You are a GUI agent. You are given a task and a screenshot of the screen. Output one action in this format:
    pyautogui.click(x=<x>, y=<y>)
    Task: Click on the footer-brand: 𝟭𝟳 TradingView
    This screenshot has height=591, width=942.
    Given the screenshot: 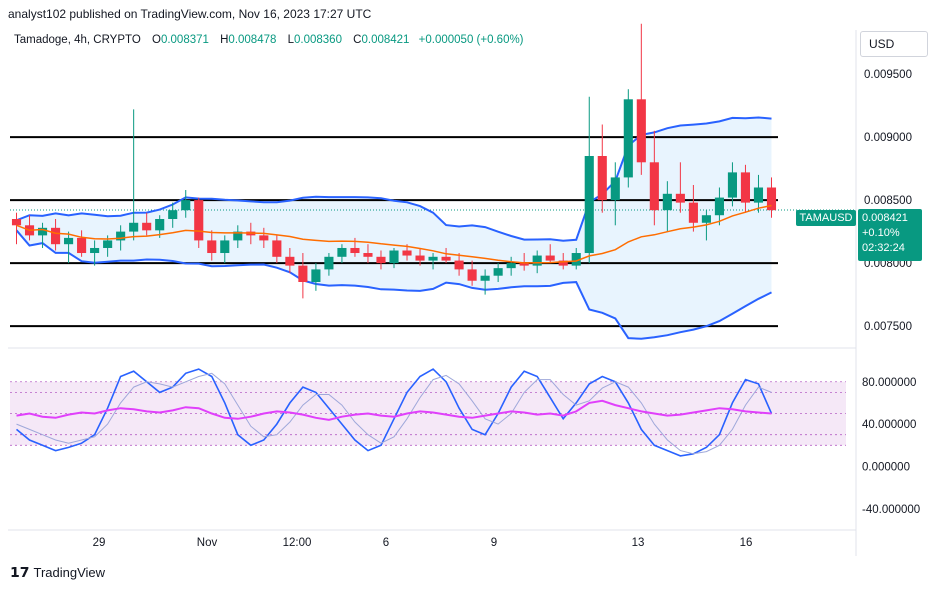 What is the action you would take?
    pyautogui.click(x=57, y=572)
    